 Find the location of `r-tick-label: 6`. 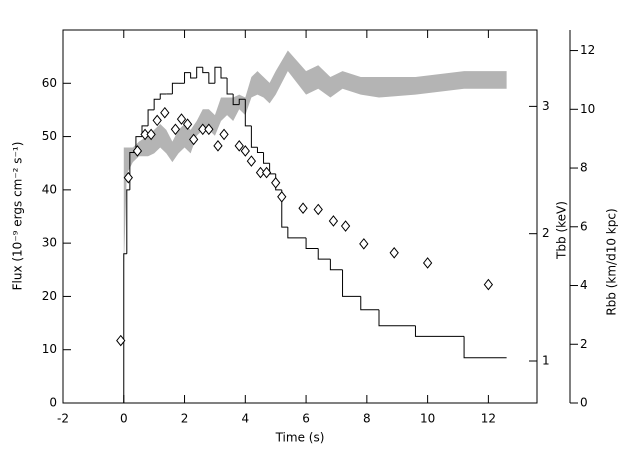

r-tick-label: 6 is located at coordinates (584, 226).